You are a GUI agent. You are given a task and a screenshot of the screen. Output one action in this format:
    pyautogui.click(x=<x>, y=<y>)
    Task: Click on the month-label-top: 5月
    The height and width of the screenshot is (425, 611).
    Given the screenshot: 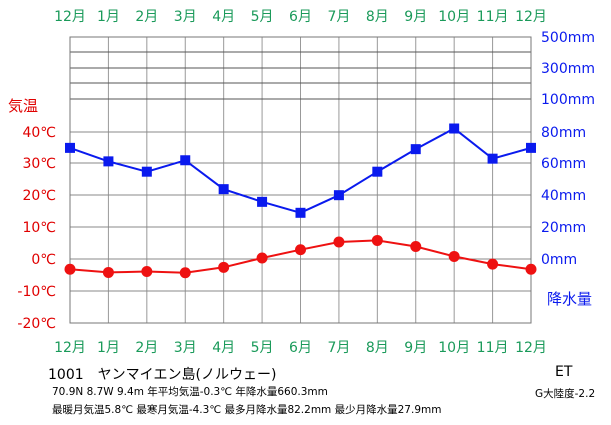 What is the action you would take?
    pyautogui.click(x=262, y=17)
    